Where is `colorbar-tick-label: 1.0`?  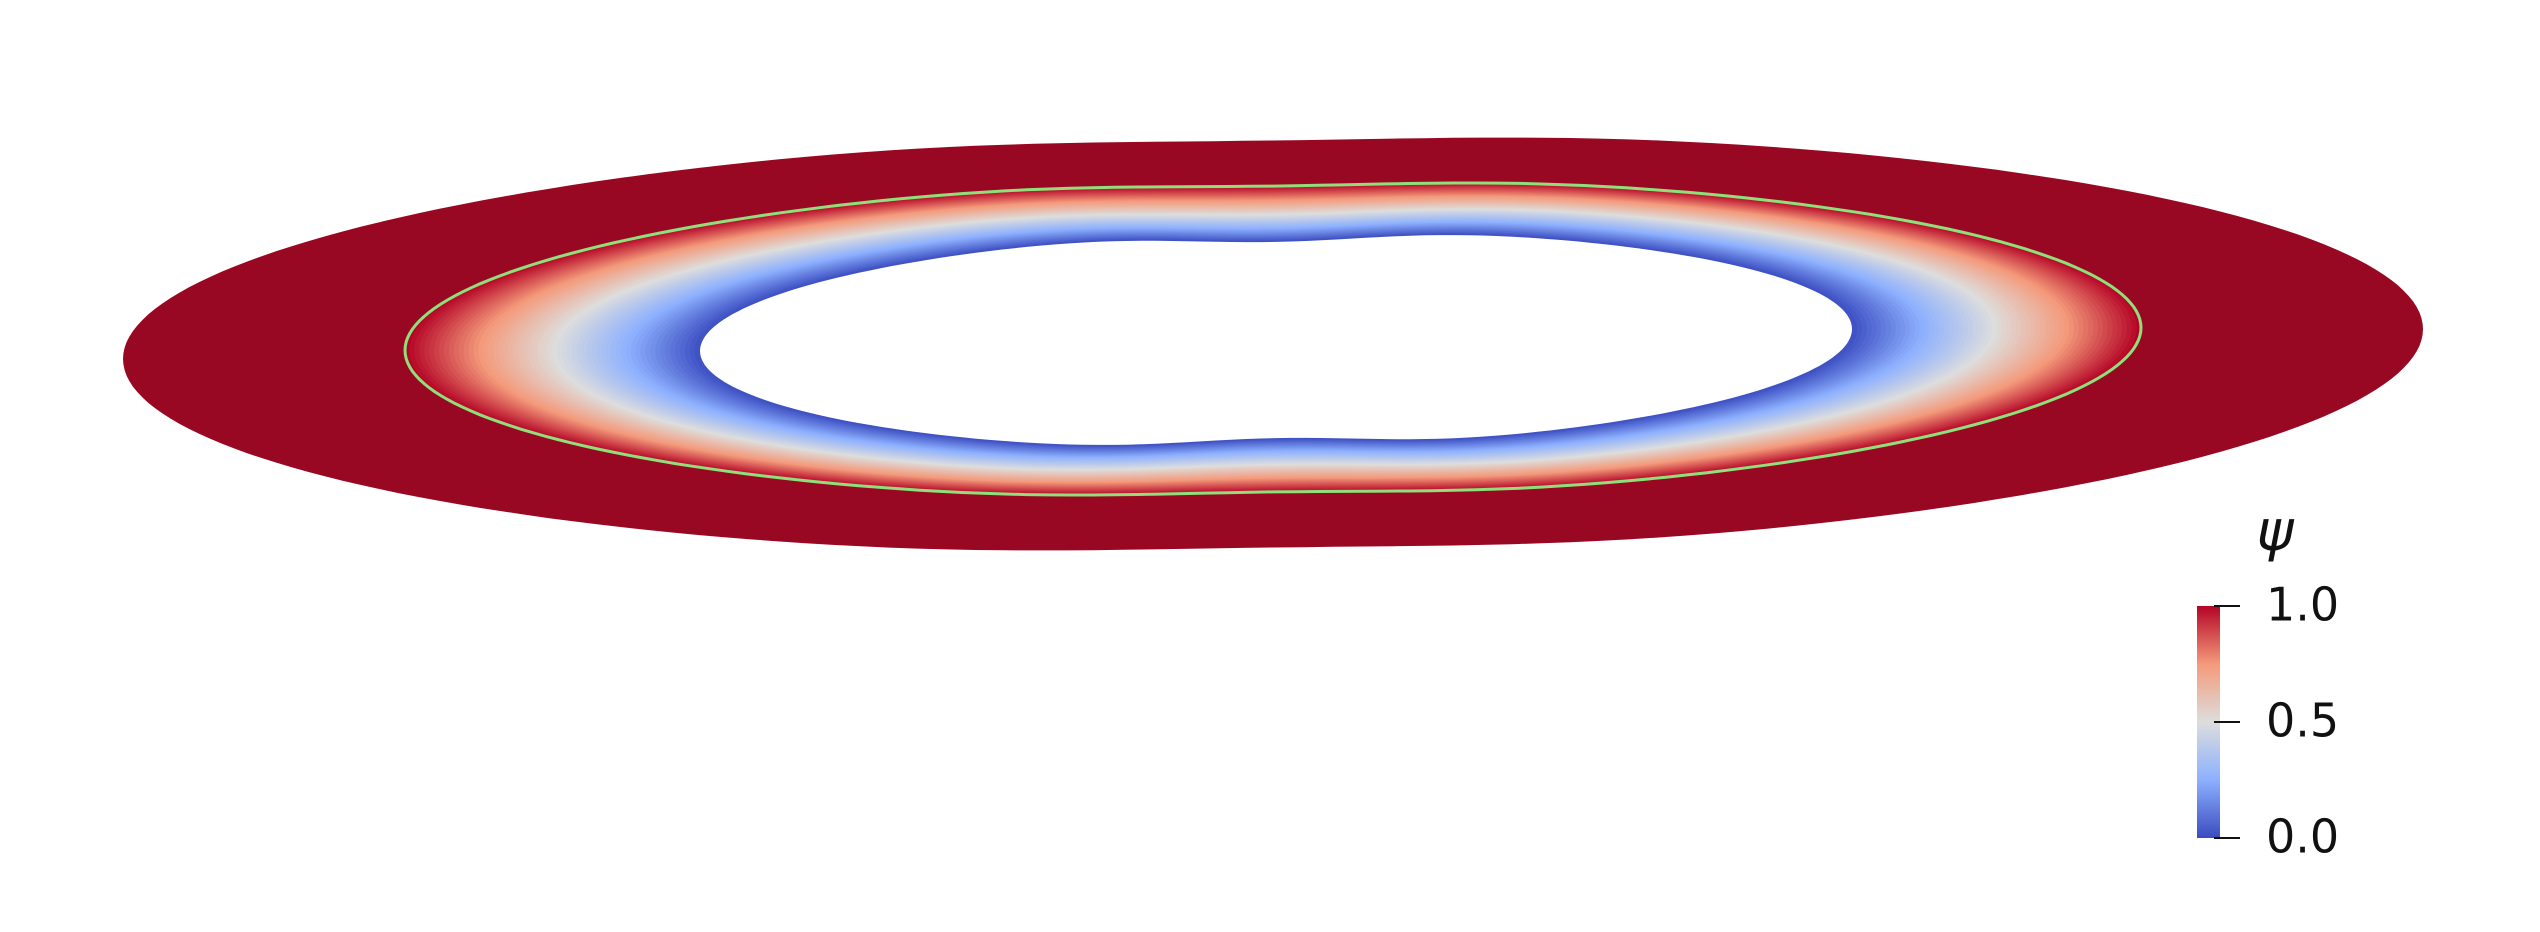
colorbar-tick-label: 1.0 is located at coordinates (2302, 605).